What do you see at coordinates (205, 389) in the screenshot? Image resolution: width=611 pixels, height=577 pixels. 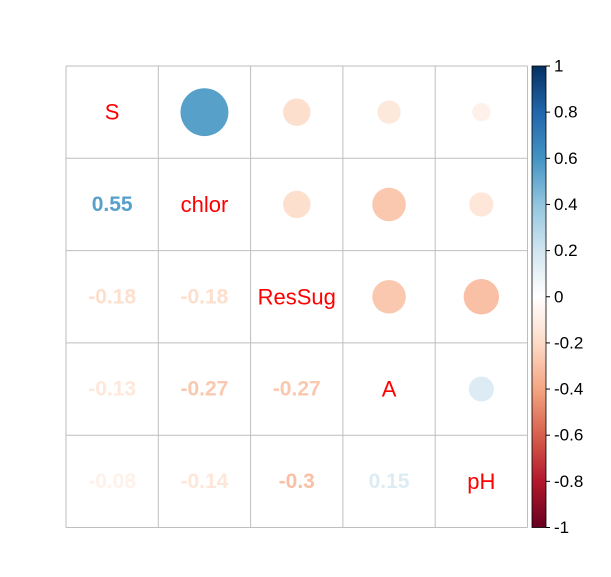 I see `coef-label-a-chlor: -0.27` at bounding box center [205, 389].